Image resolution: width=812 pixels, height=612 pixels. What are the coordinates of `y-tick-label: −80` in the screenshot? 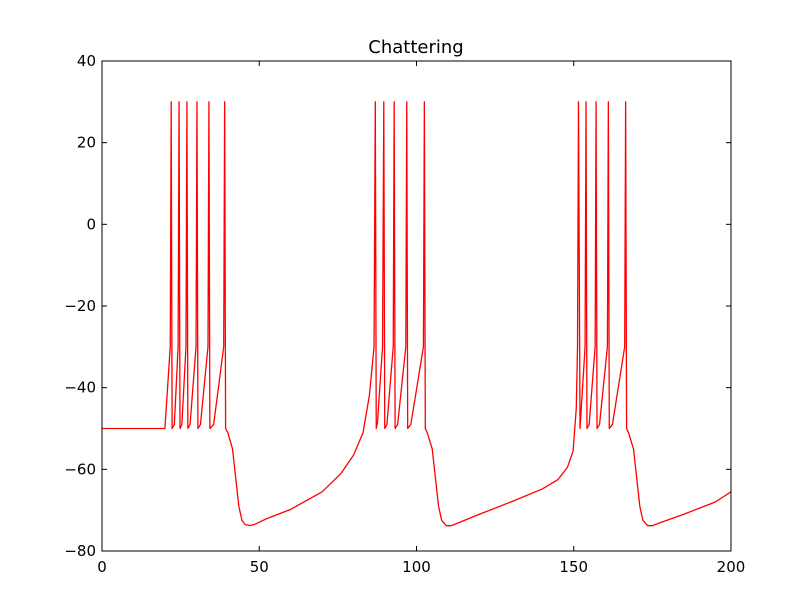 It's located at (80, 551).